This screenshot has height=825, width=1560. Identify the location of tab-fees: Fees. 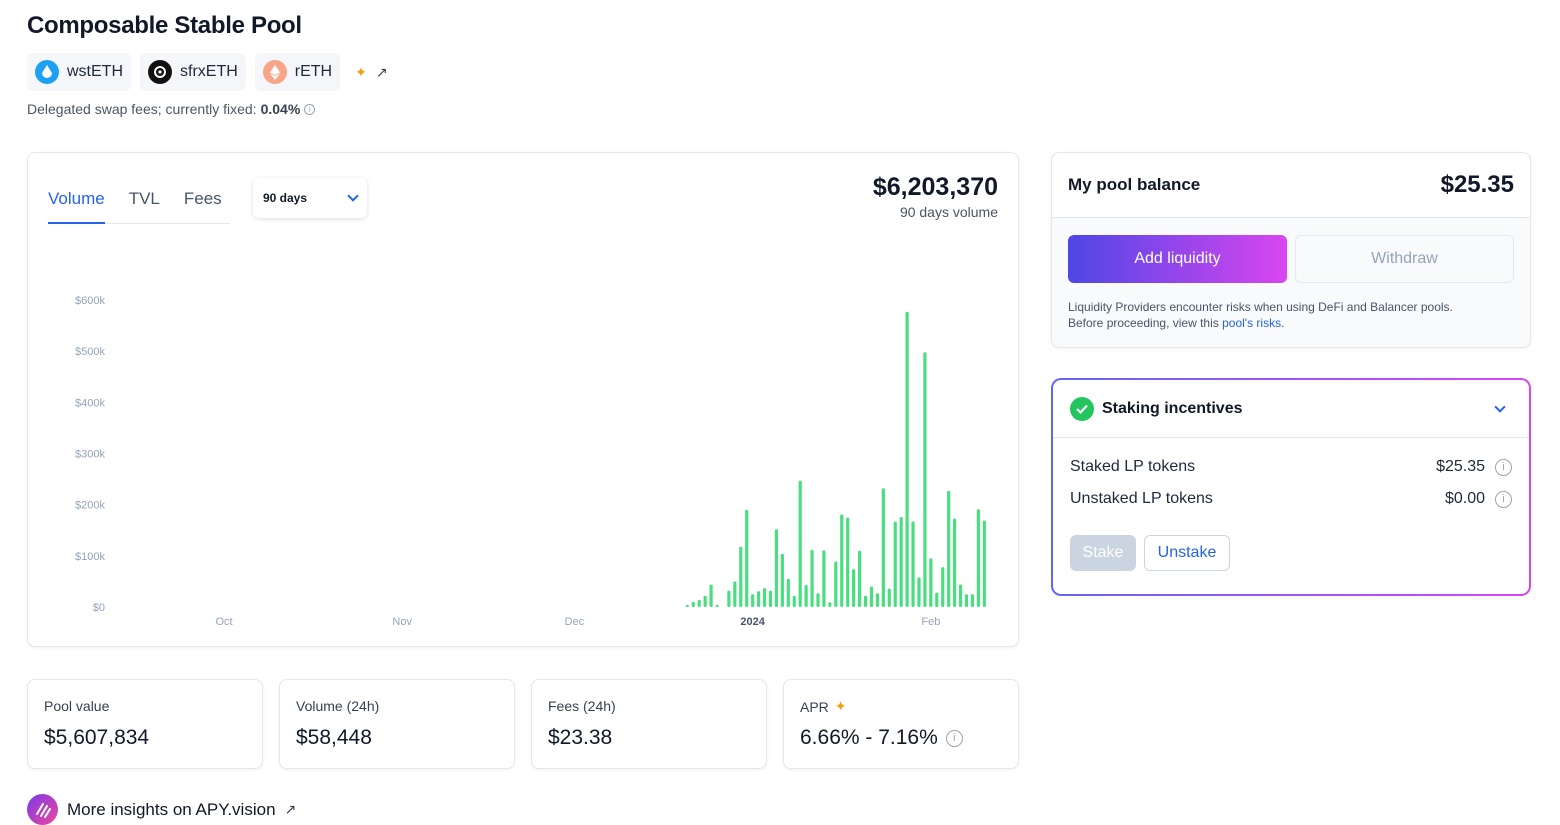
(202, 198).